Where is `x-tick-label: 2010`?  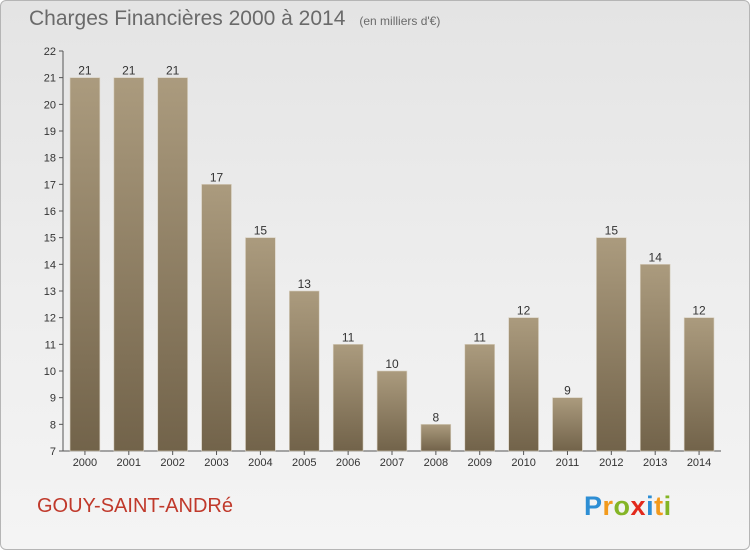 x-tick-label: 2010 is located at coordinates (523, 463).